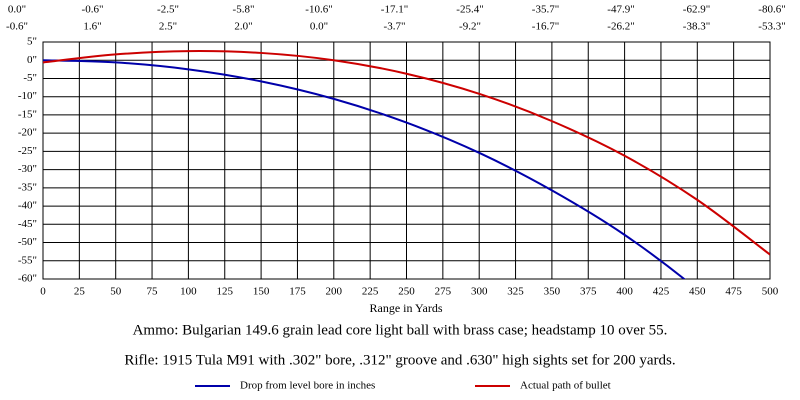 This screenshot has height=400, width=800. Describe the element at coordinates (318, 10) in the screenshot. I see `value-label: -10.6"` at that location.